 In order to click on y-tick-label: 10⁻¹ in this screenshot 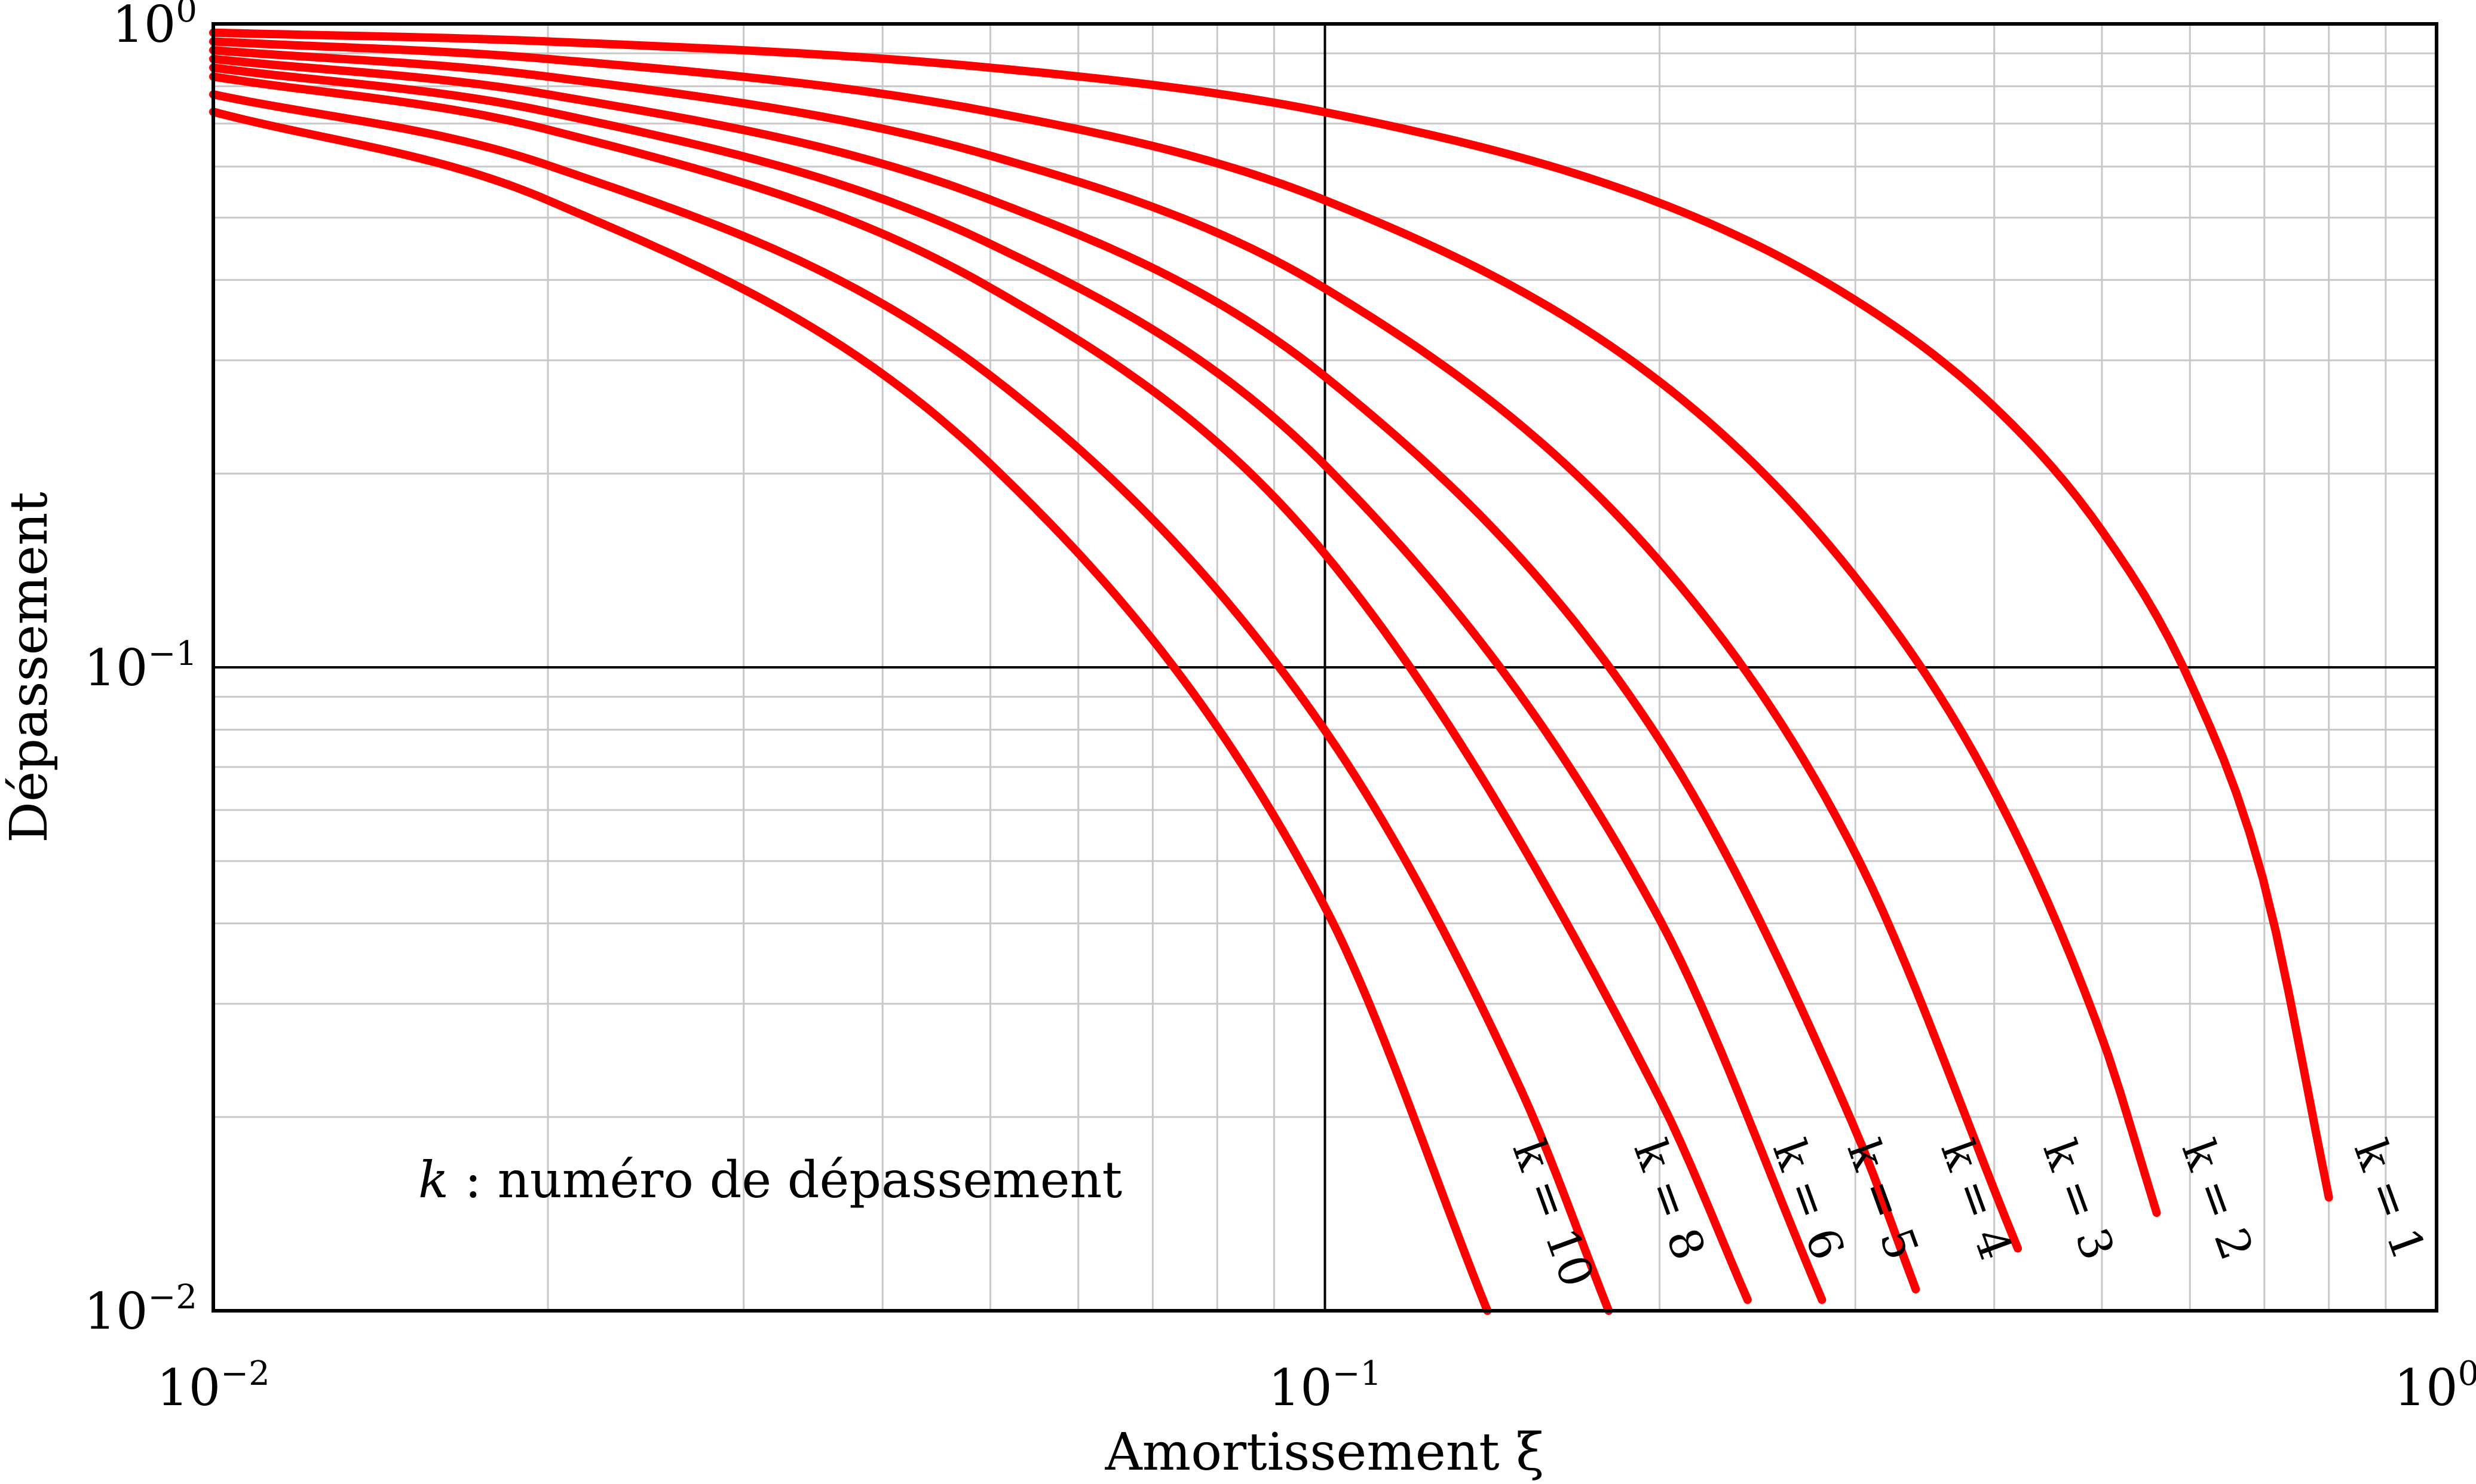, I will do `click(140, 665)`.